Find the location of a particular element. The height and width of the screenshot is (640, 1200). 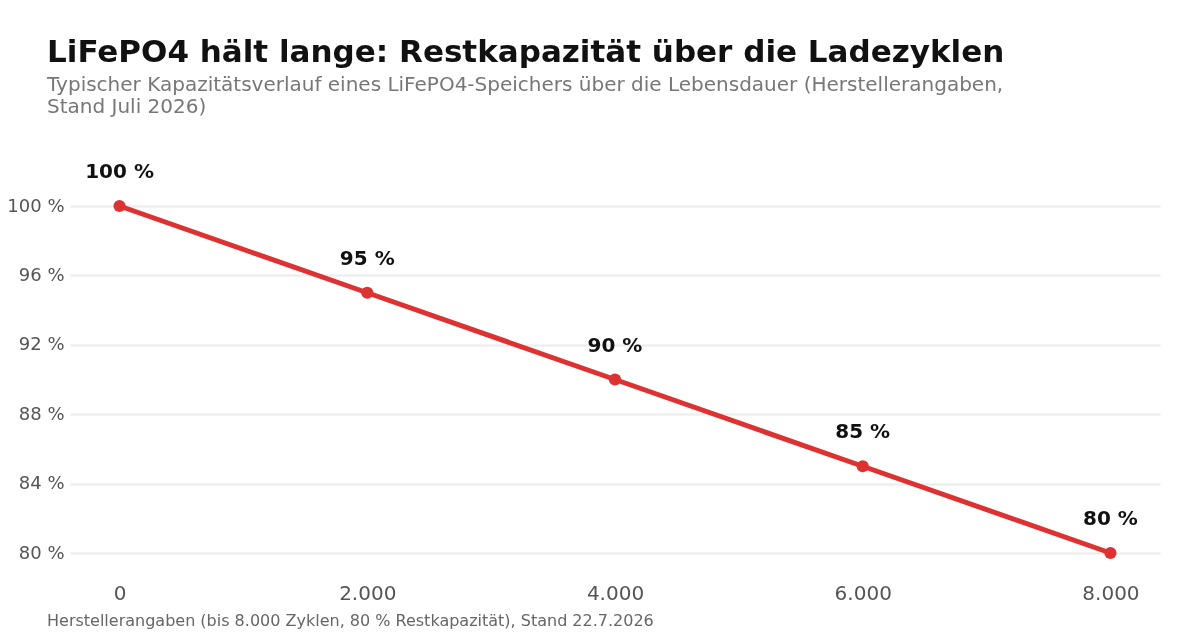

y-tick-label: 100 % is located at coordinates (36, 205).